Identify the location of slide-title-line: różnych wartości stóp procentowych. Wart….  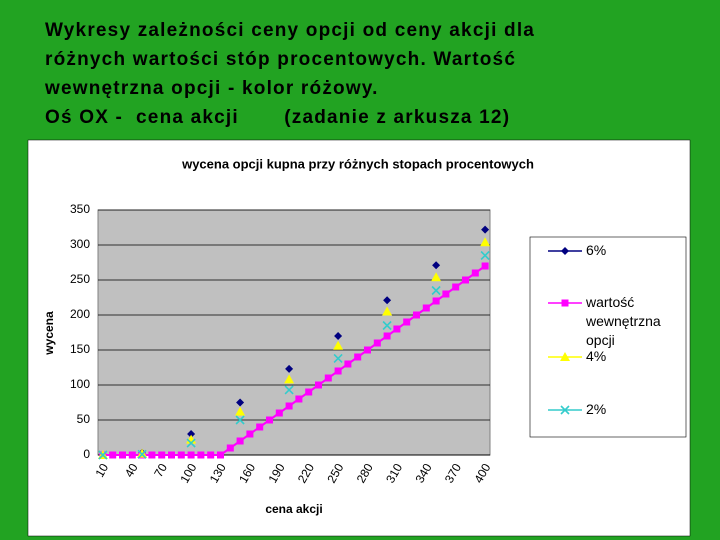
(281, 59).